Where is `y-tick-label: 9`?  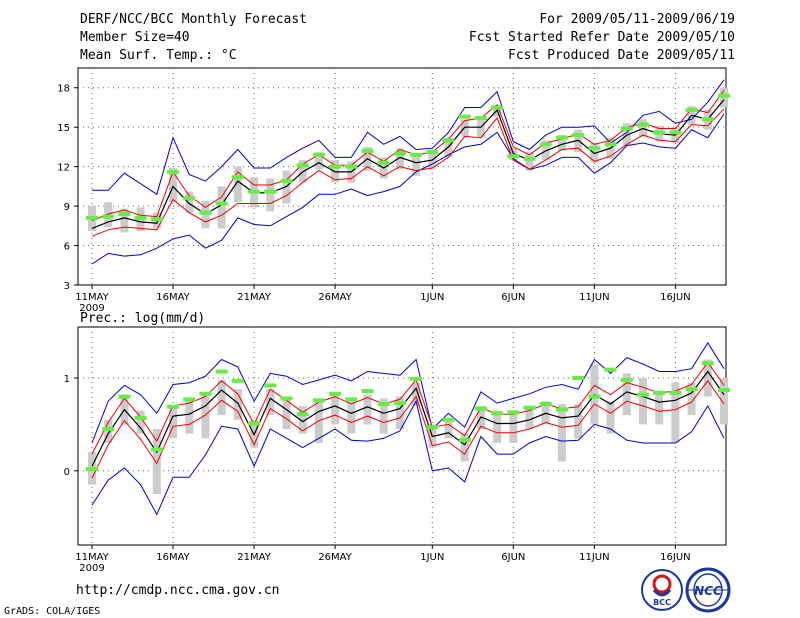
y-tick-label: 9 is located at coordinates (67, 207).